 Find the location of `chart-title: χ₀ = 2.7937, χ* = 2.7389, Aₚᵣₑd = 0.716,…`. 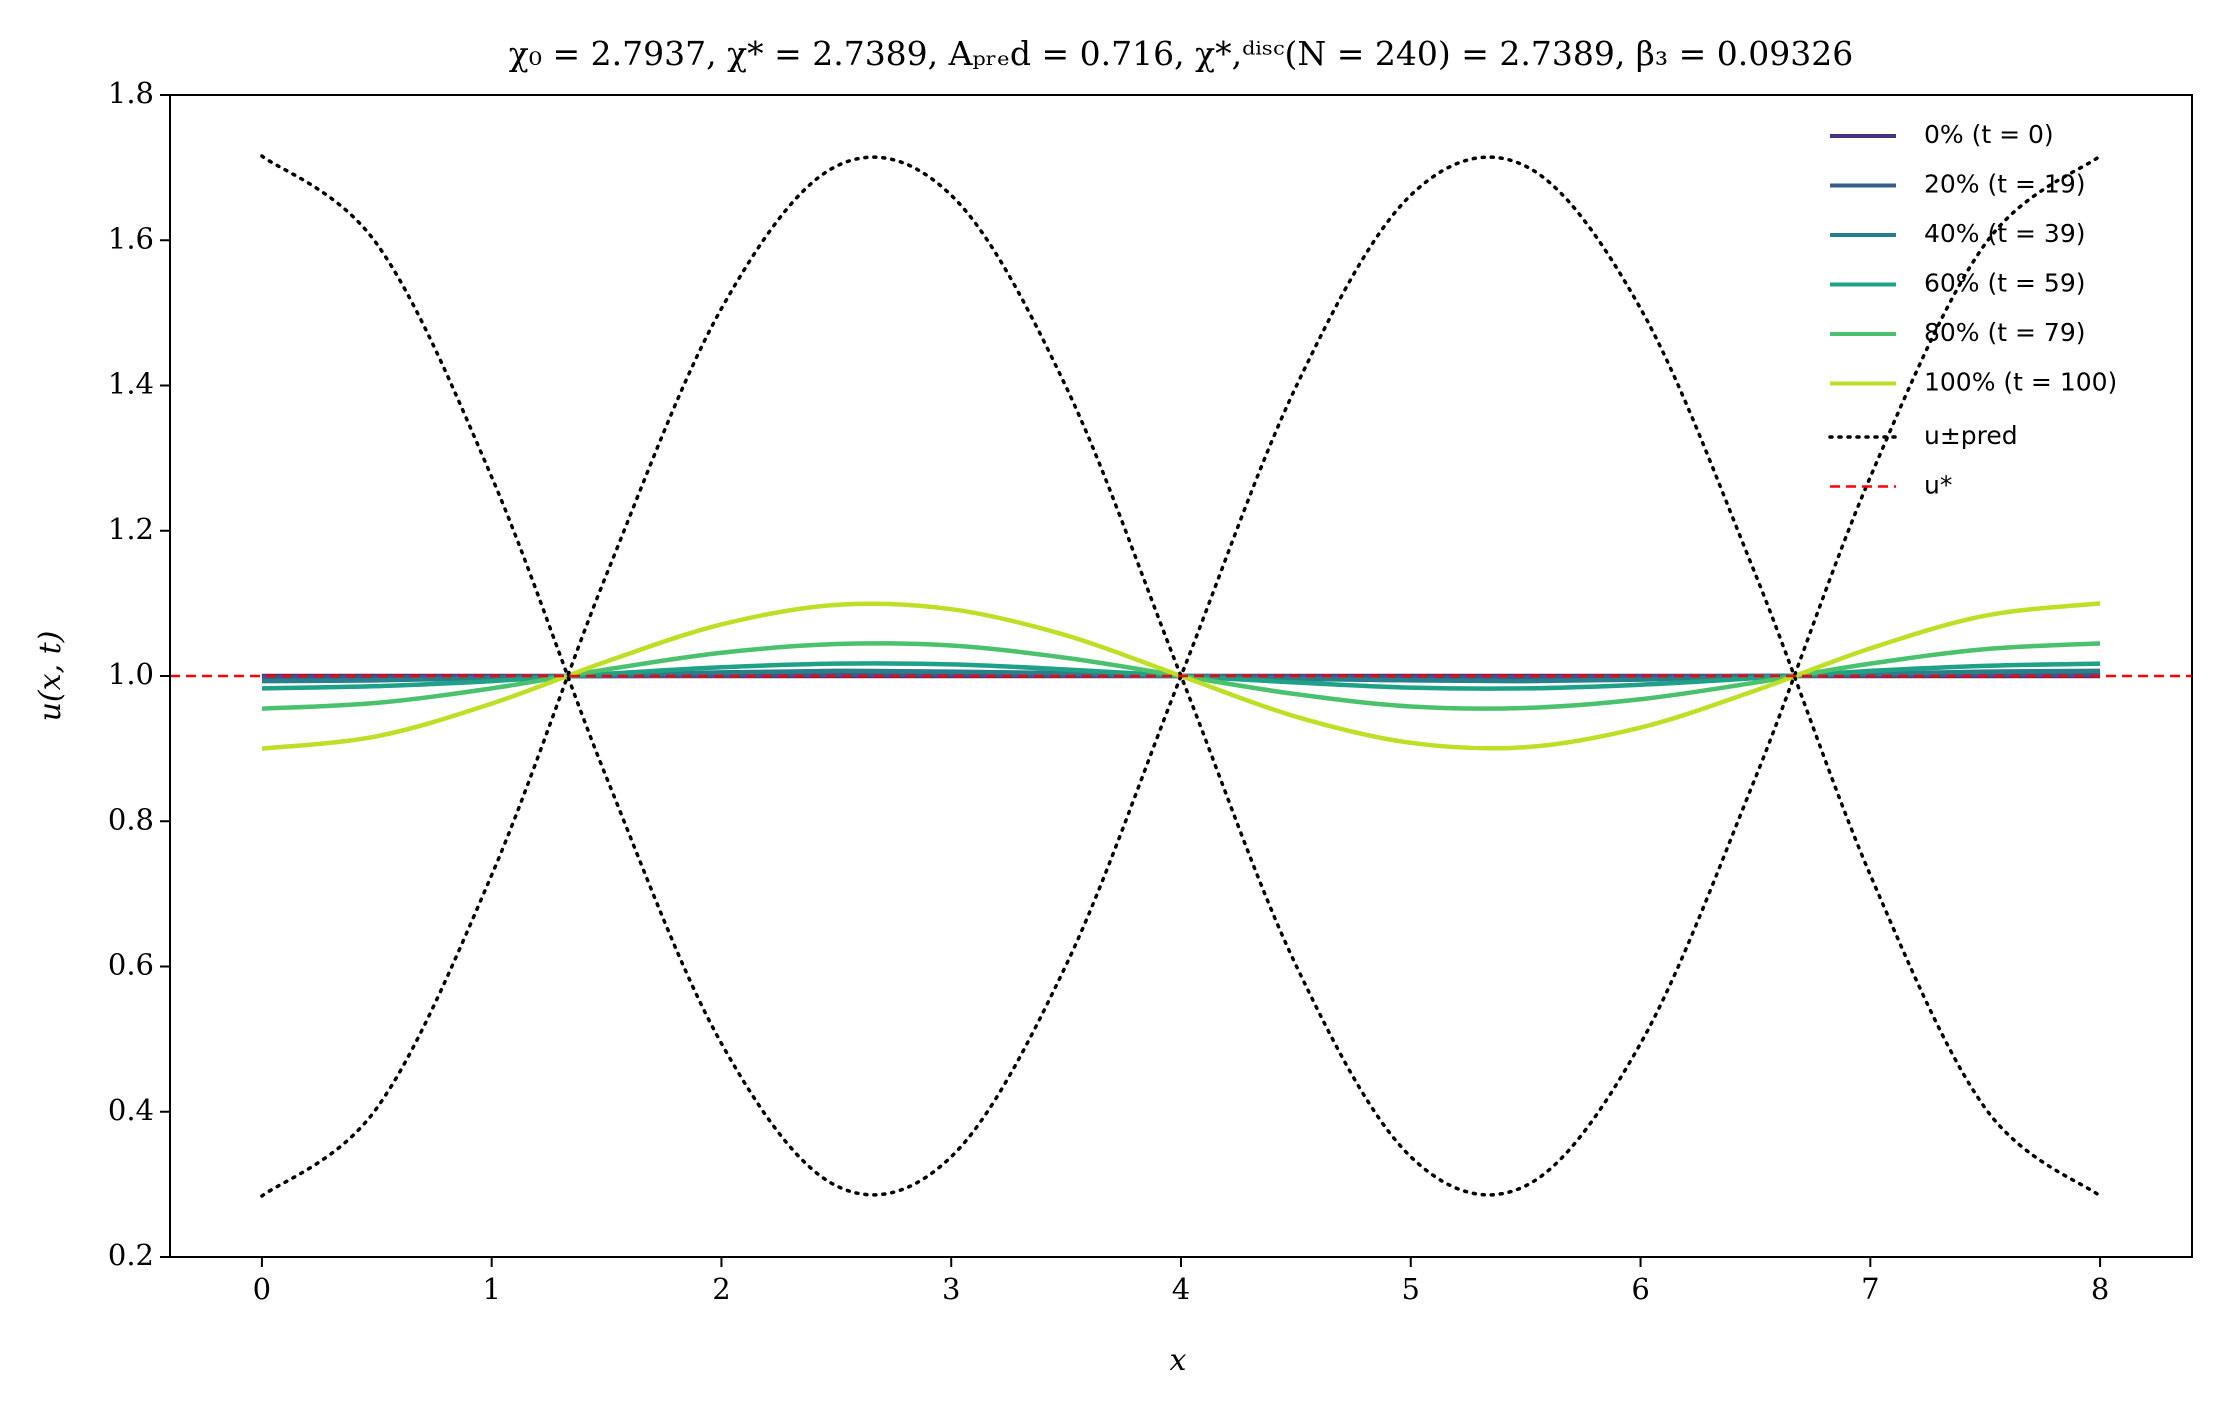

chart-title: χ₀ = 2.7937, χ* = 2.7389, Aₚᵣₑd = 0.716,… is located at coordinates (1181, 53).